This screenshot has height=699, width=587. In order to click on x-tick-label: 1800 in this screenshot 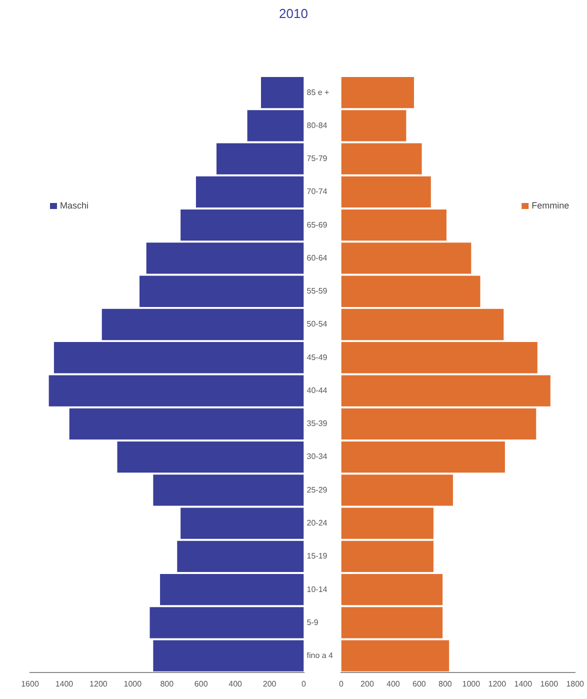, I will do `click(575, 683)`.